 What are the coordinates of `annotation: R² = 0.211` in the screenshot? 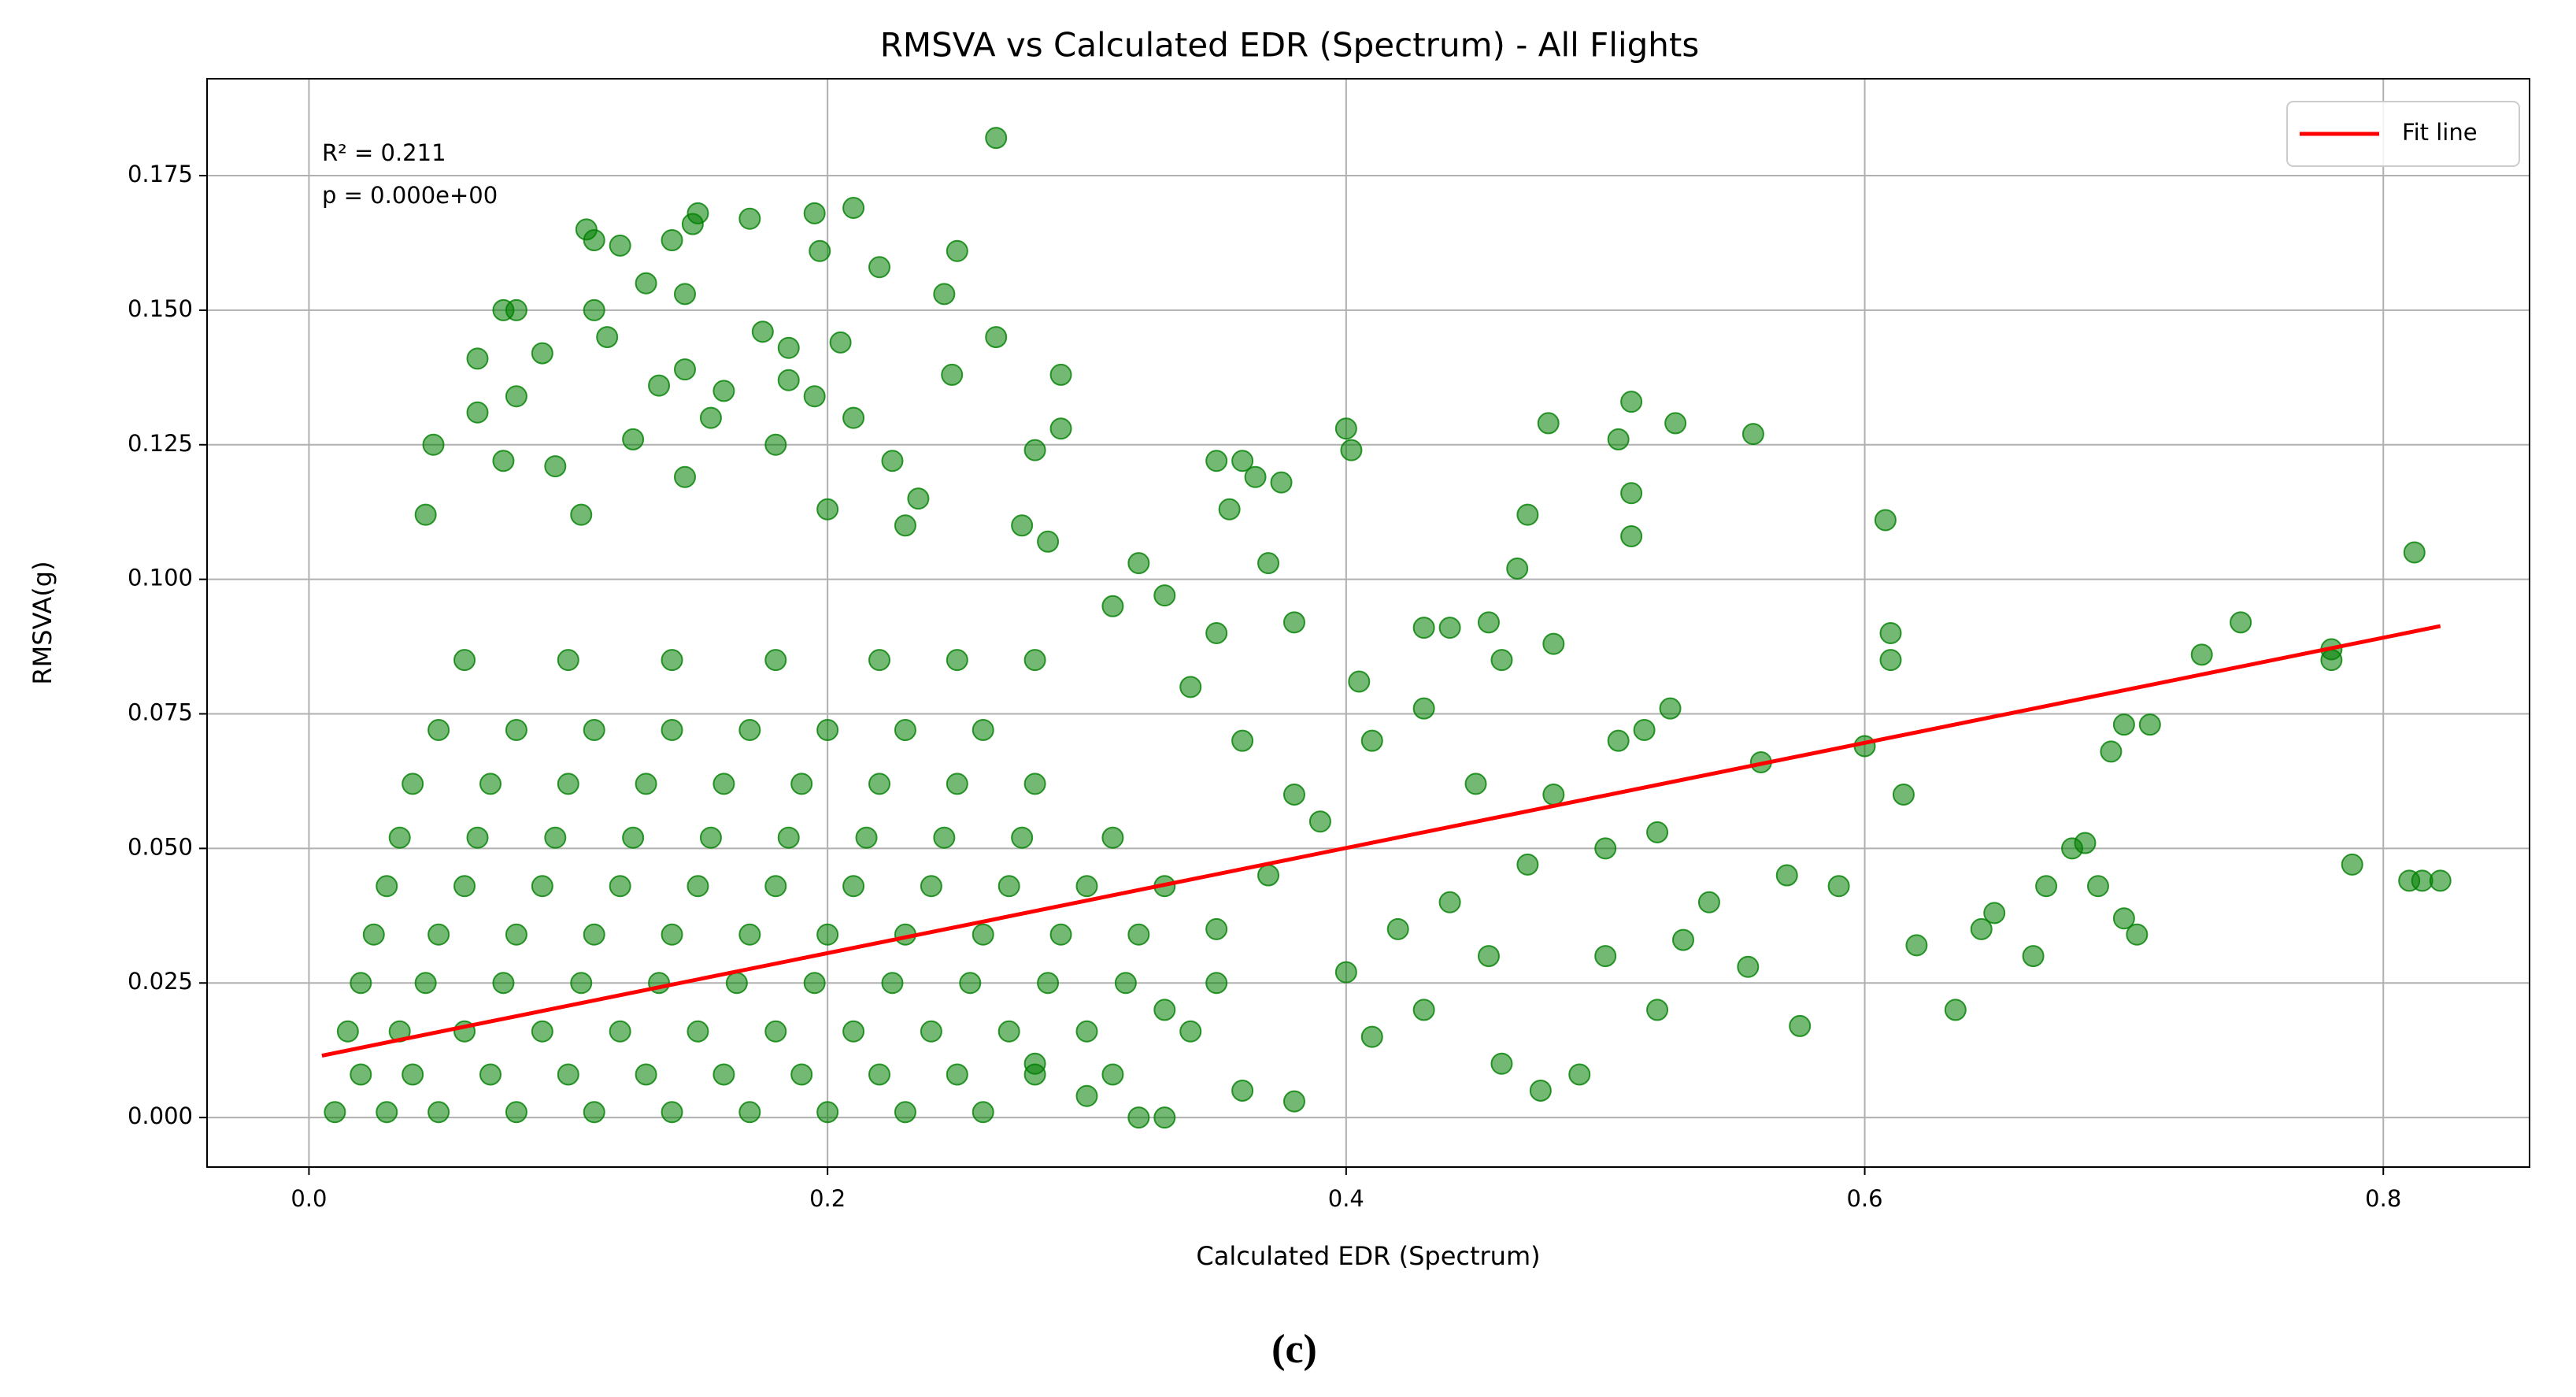 It's located at (384, 152).